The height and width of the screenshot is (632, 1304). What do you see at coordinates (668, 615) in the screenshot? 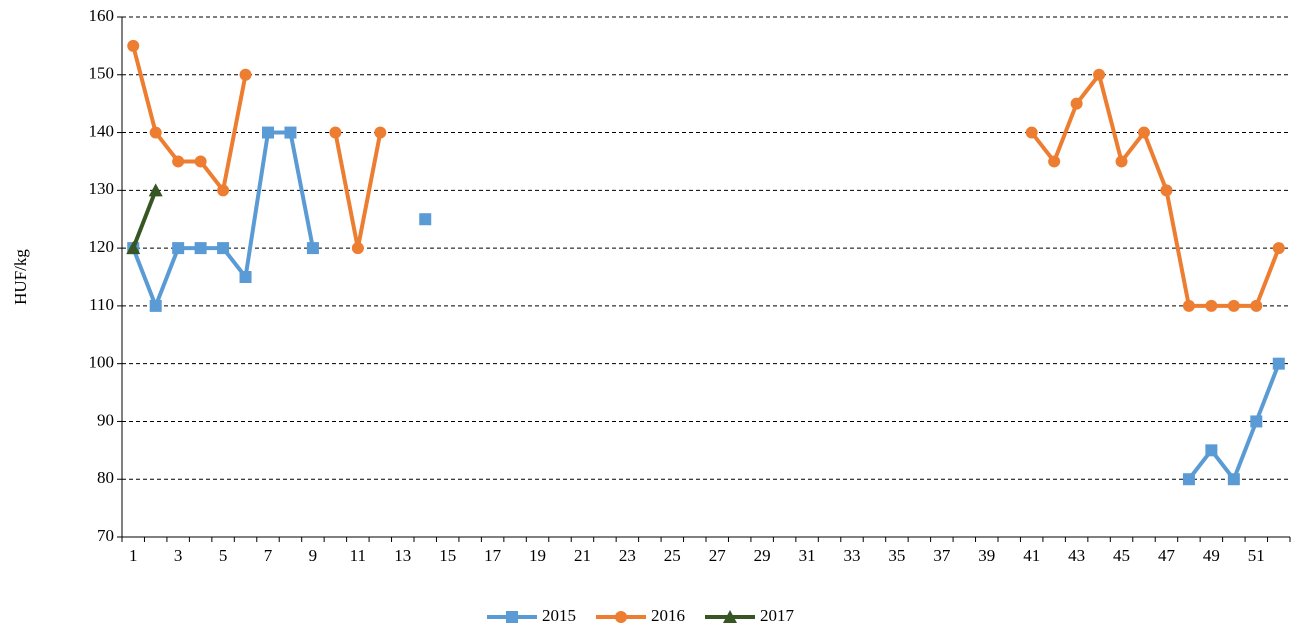
I see `legend-label: 2016` at bounding box center [668, 615].